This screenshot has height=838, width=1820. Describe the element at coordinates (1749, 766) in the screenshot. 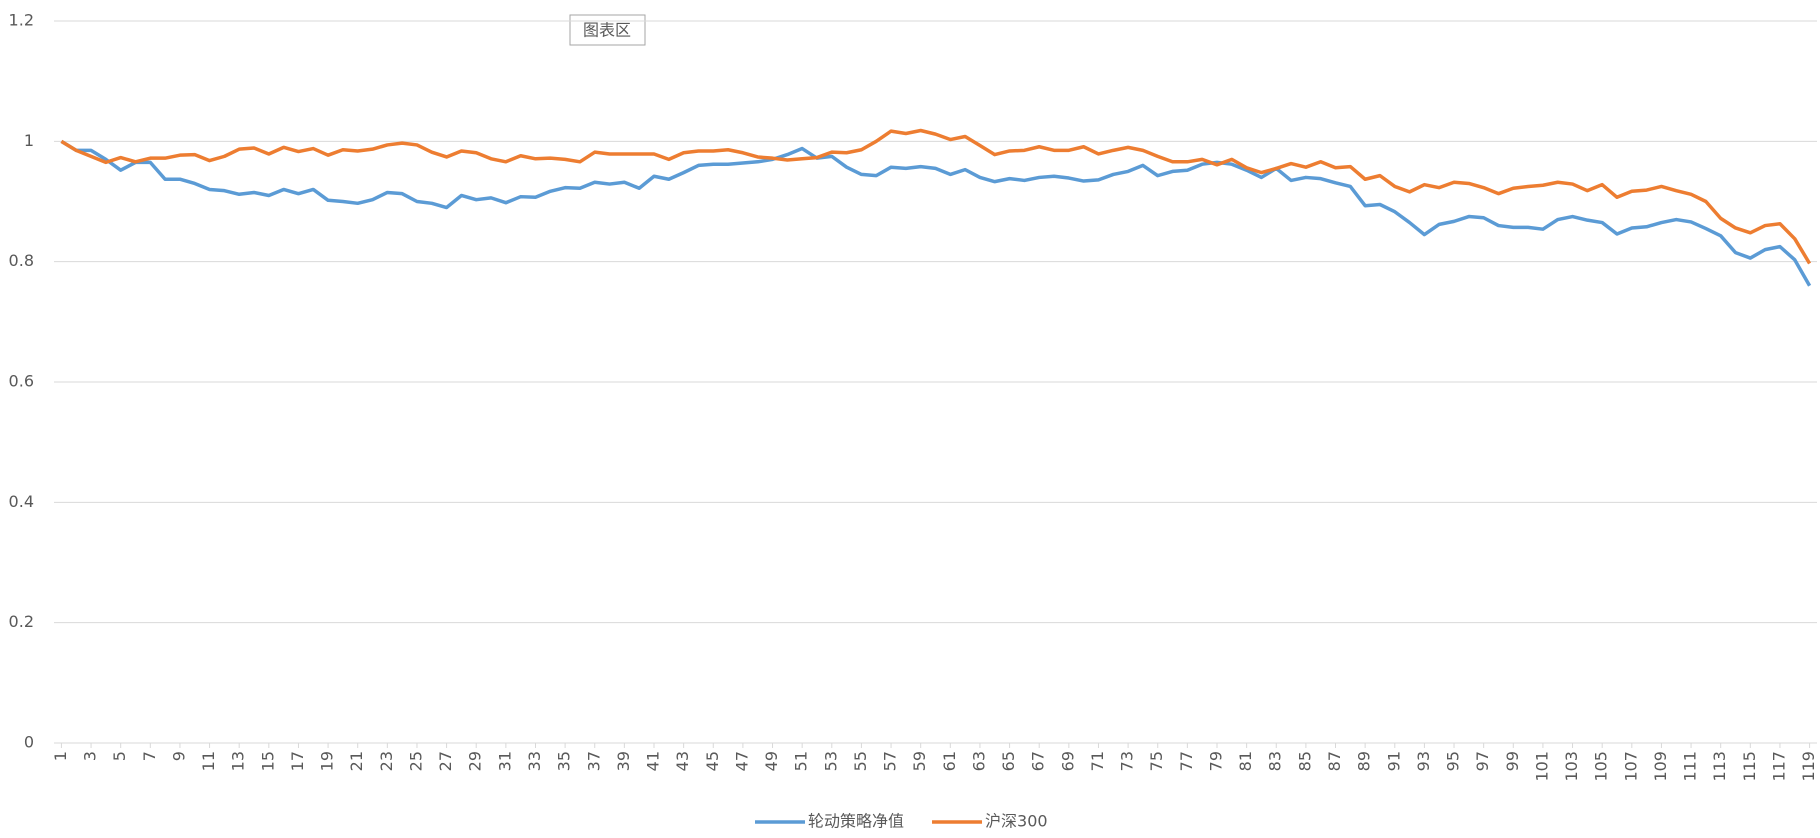

I see `x-tick-label: 115` at that location.